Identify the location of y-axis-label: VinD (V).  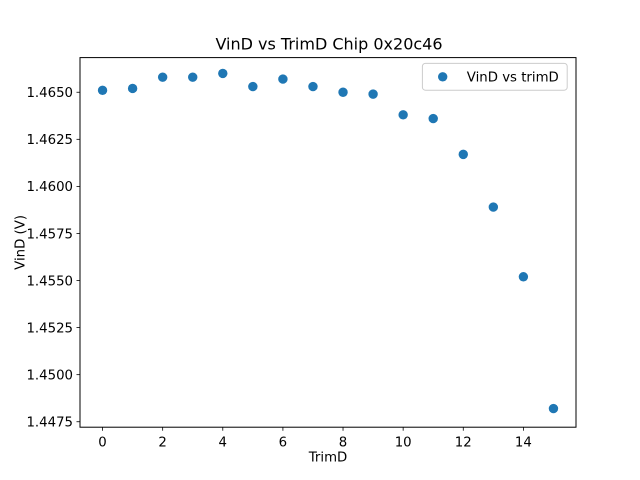
(21, 242).